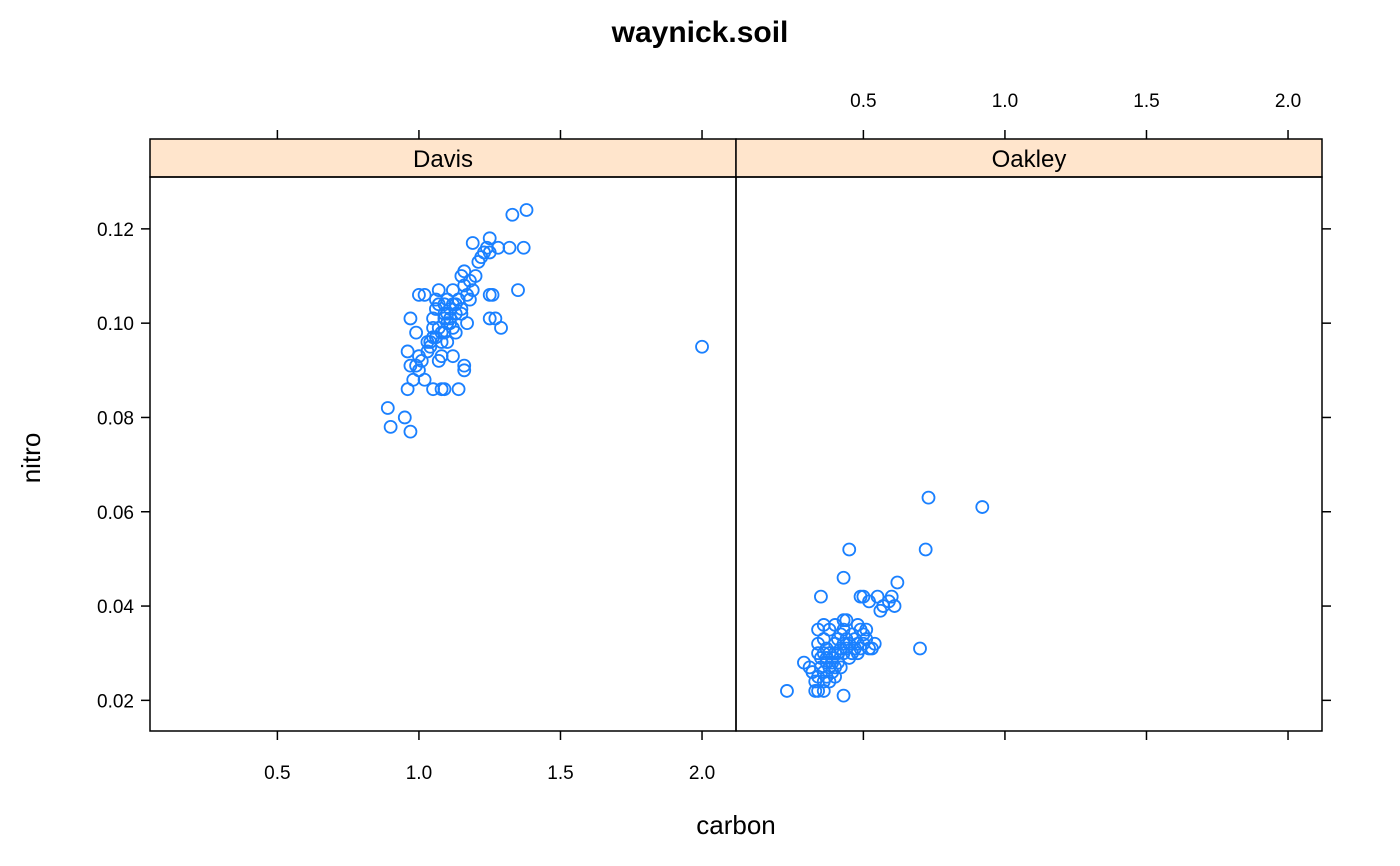  I want to click on x-axis-label: carbon, so click(736, 825).